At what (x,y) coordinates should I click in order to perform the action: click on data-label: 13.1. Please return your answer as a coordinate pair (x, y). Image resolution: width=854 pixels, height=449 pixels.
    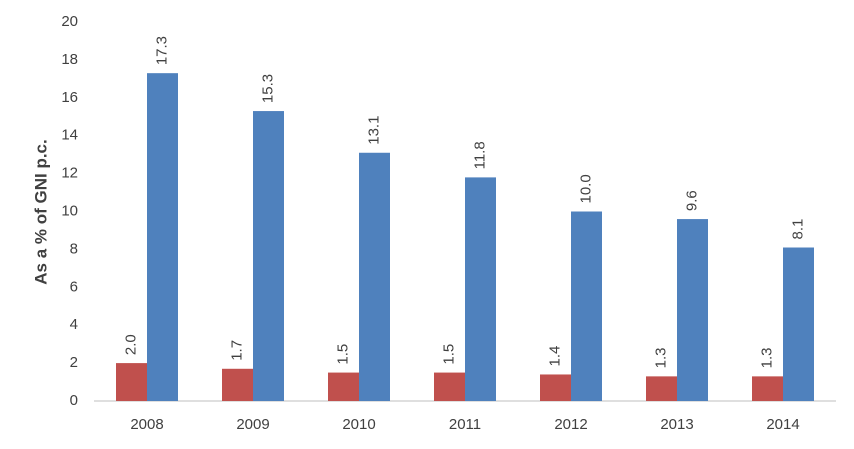
    Looking at the image, I should click on (373, 130).